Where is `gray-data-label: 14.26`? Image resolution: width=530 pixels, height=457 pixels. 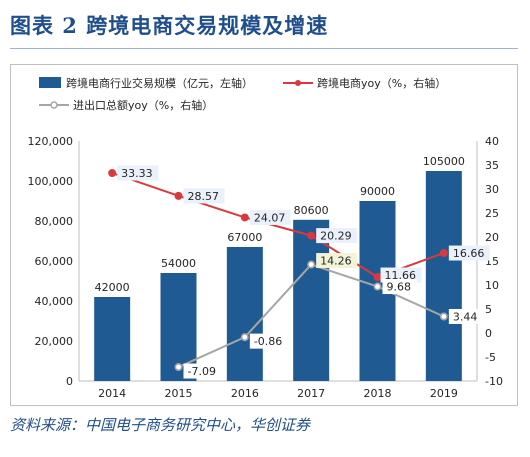
gray-data-label: 14.26 is located at coordinates (336, 261).